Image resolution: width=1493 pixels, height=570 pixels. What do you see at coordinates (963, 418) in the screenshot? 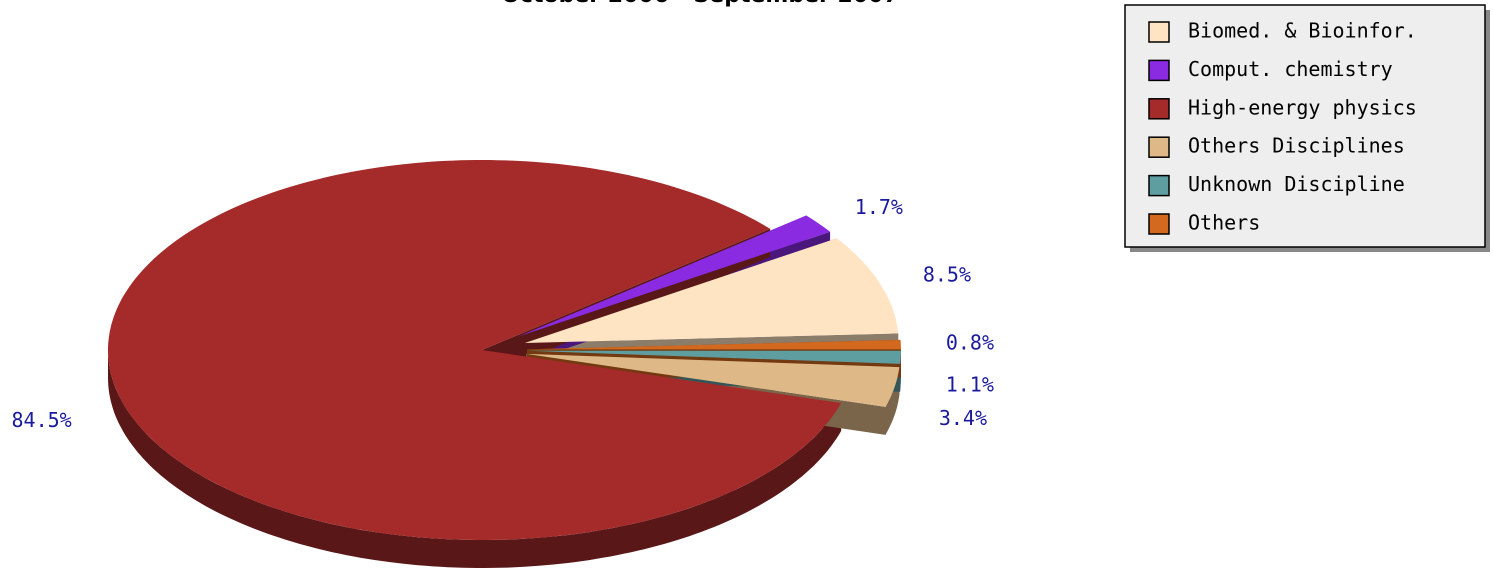
I see `data-label: 3.4%` at bounding box center [963, 418].